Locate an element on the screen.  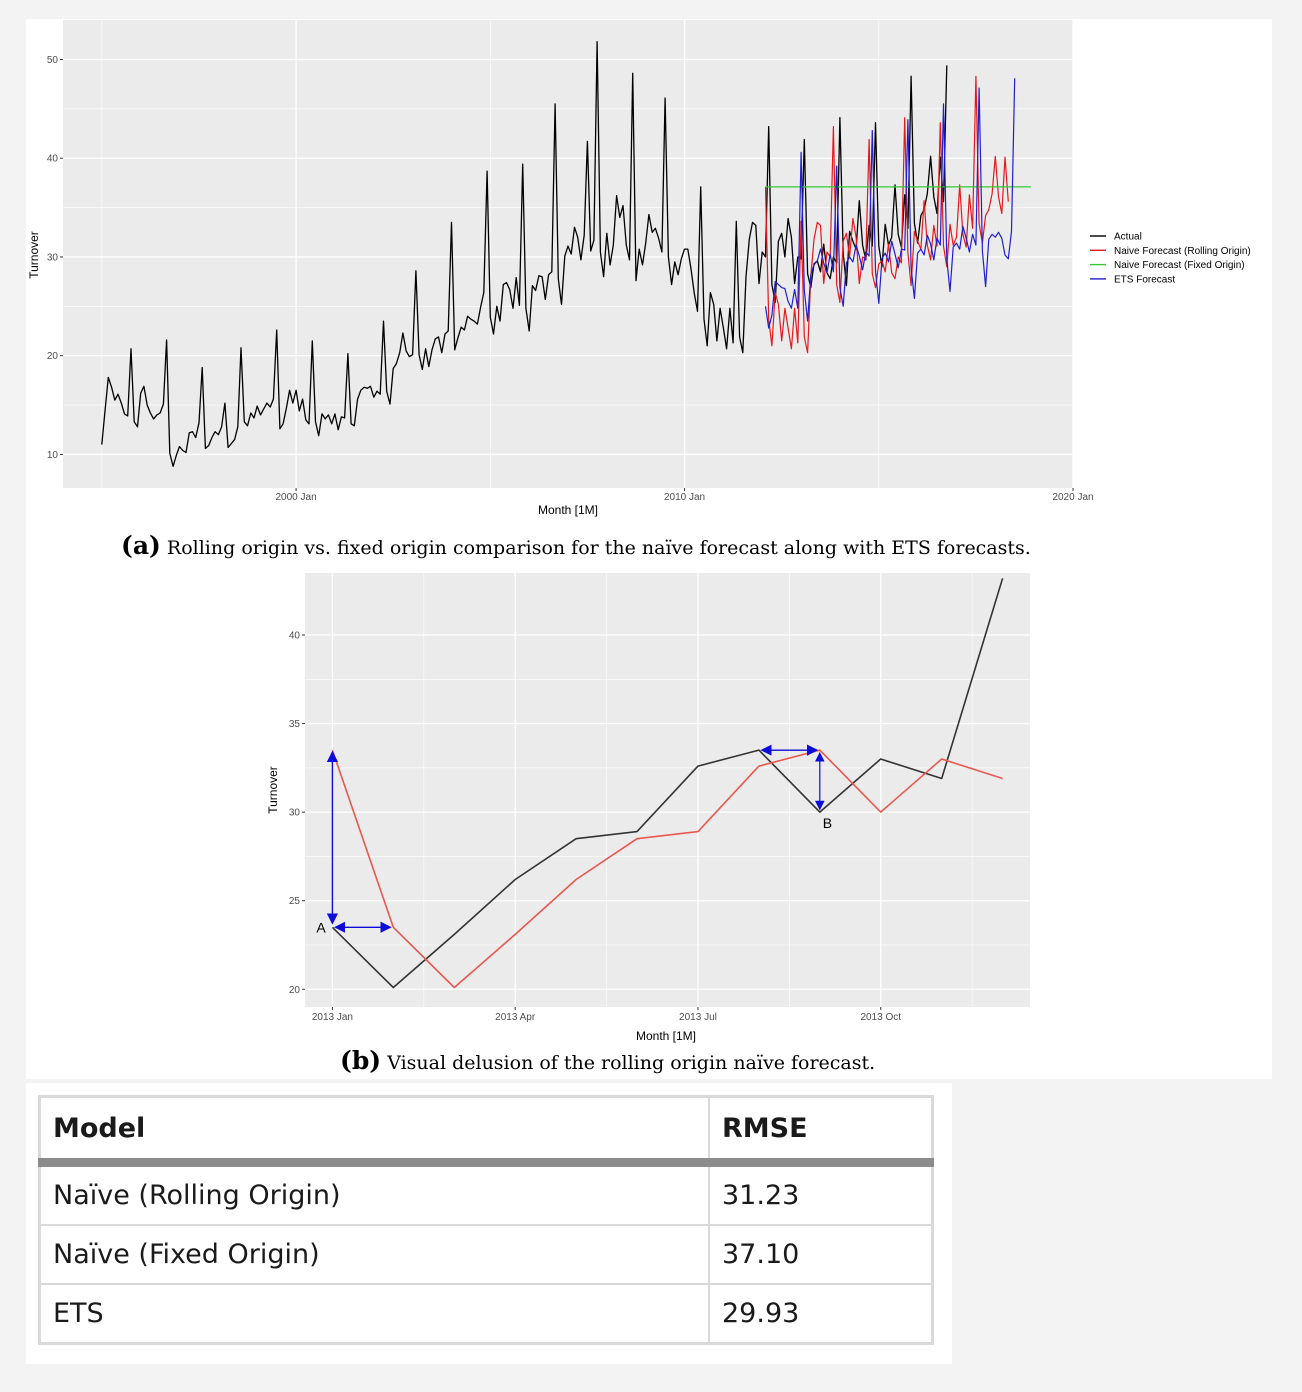
cell-model: Naïve (Fixed Origin) is located at coordinates (374, 1254).